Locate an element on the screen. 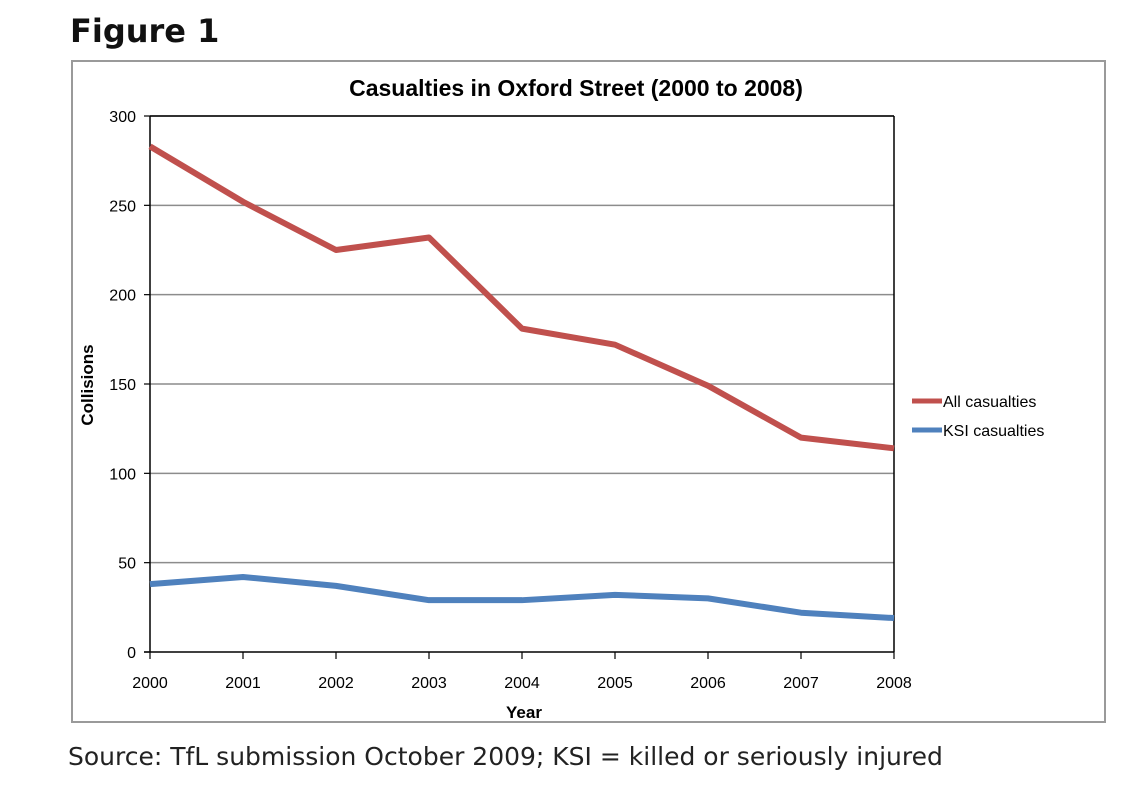 The height and width of the screenshot is (812, 1125). y-tick-labels: 0 50 100 150 200 250 300 is located at coordinates (122, 385).